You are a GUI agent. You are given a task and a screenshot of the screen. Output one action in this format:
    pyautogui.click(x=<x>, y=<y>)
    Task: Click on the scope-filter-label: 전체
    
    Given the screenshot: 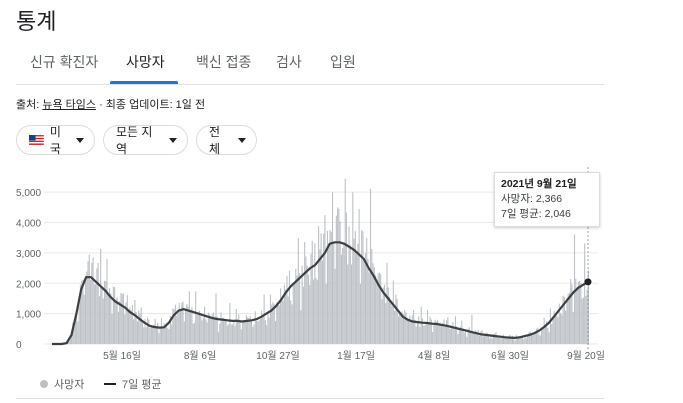 What is the action you would take?
    pyautogui.click(x=215, y=140)
    